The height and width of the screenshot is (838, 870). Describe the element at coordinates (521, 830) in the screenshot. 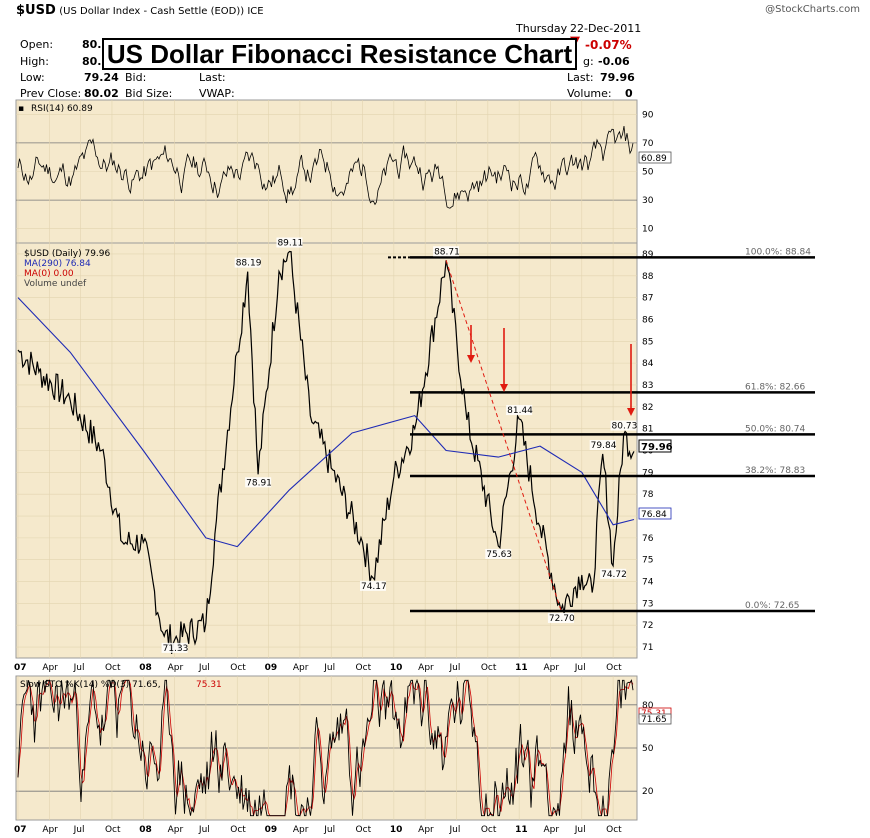

I see `x-tick-label: 11` at that location.